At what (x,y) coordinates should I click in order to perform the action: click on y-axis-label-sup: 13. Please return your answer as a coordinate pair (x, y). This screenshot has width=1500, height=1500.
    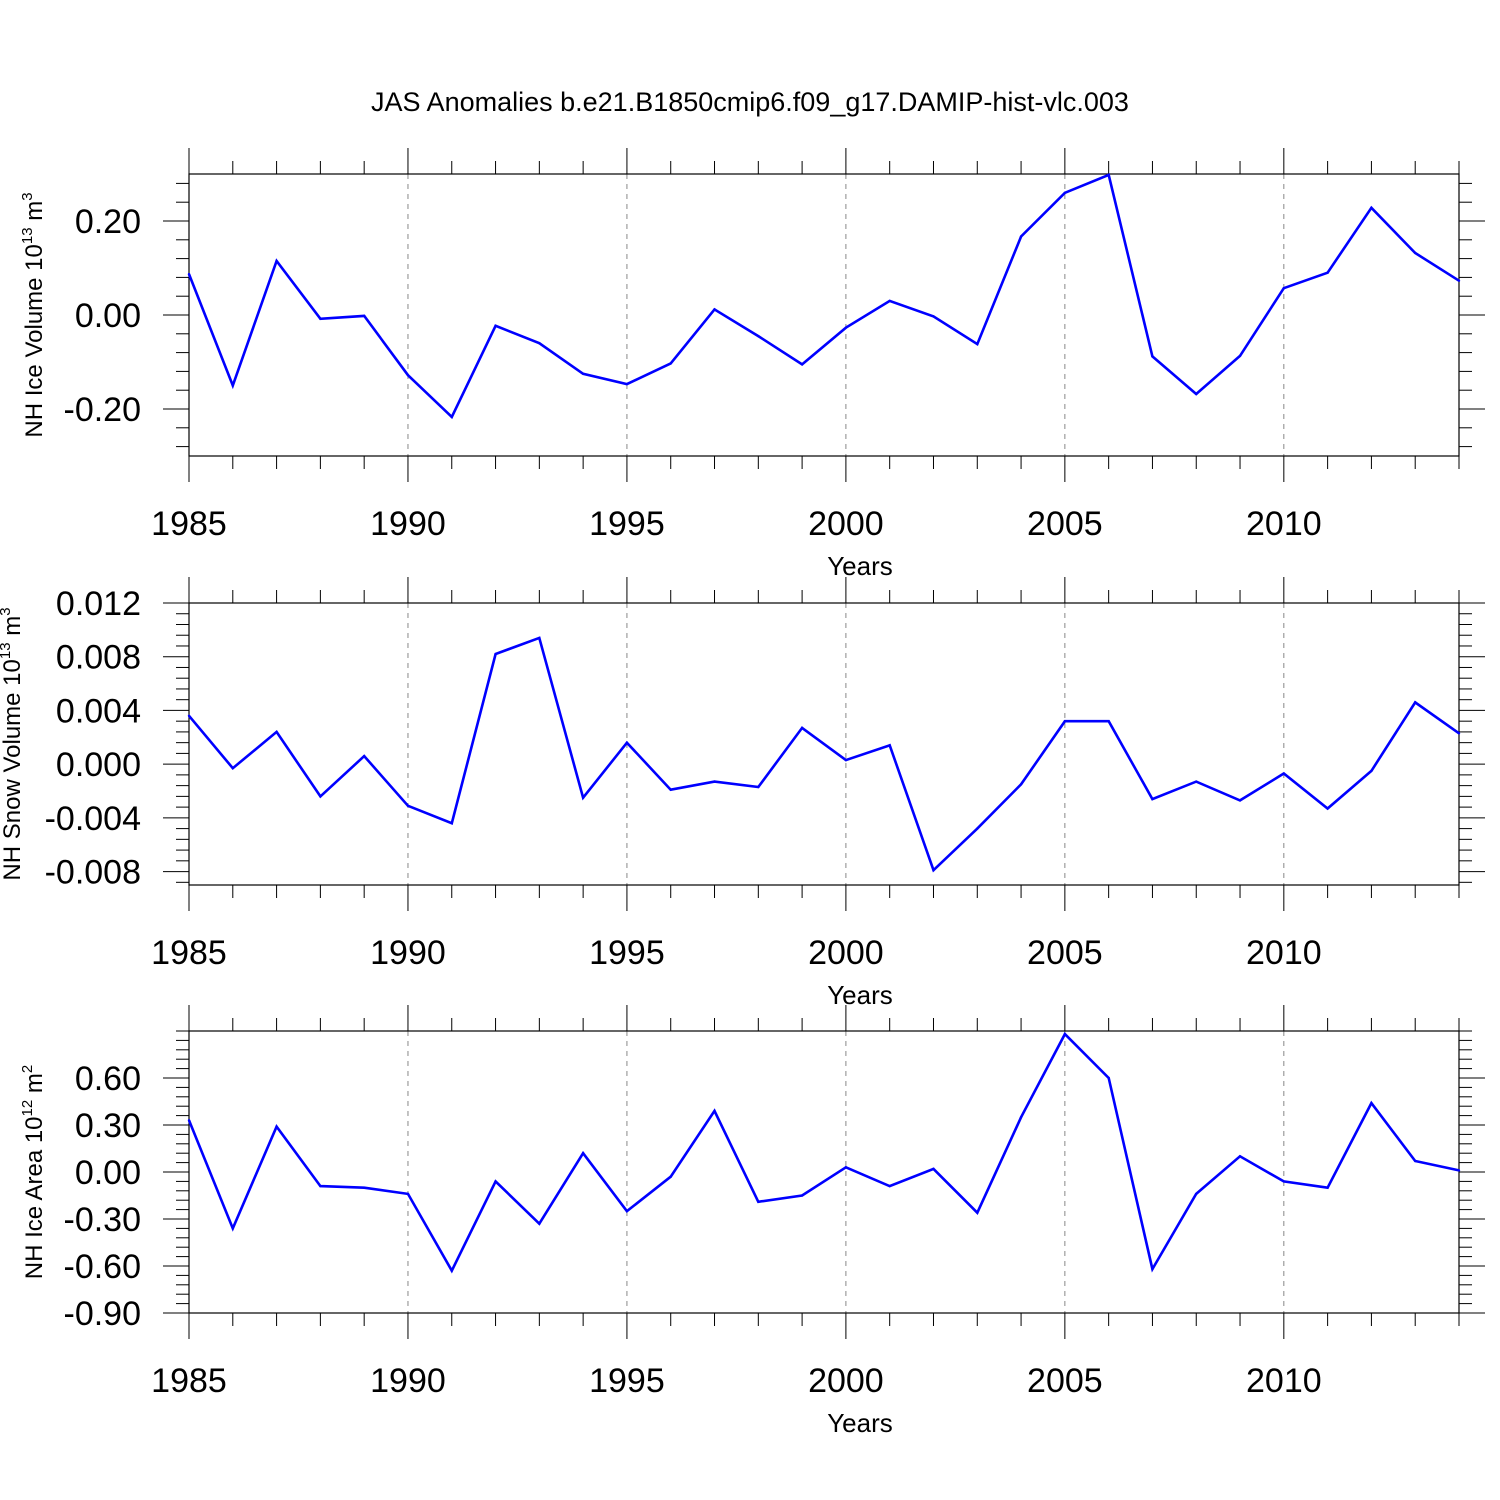
    Looking at the image, I should click on (27, 235).